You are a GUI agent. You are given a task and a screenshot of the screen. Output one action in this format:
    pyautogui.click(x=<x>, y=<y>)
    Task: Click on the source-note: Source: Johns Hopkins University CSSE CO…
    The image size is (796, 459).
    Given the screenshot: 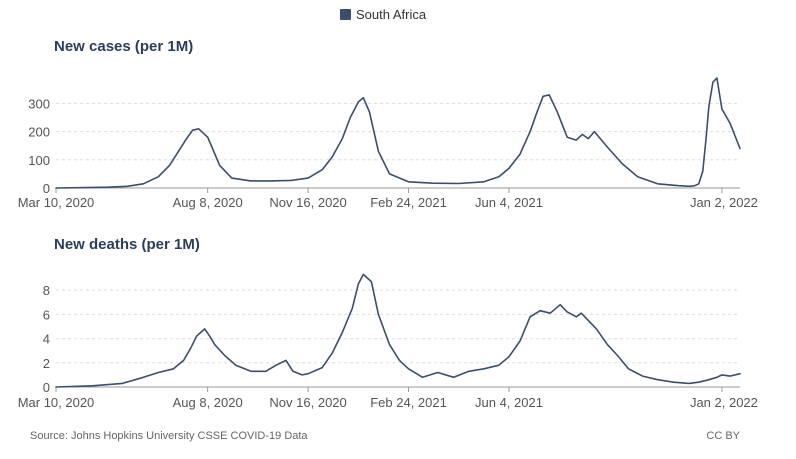 What is the action you would take?
    pyautogui.click(x=169, y=436)
    